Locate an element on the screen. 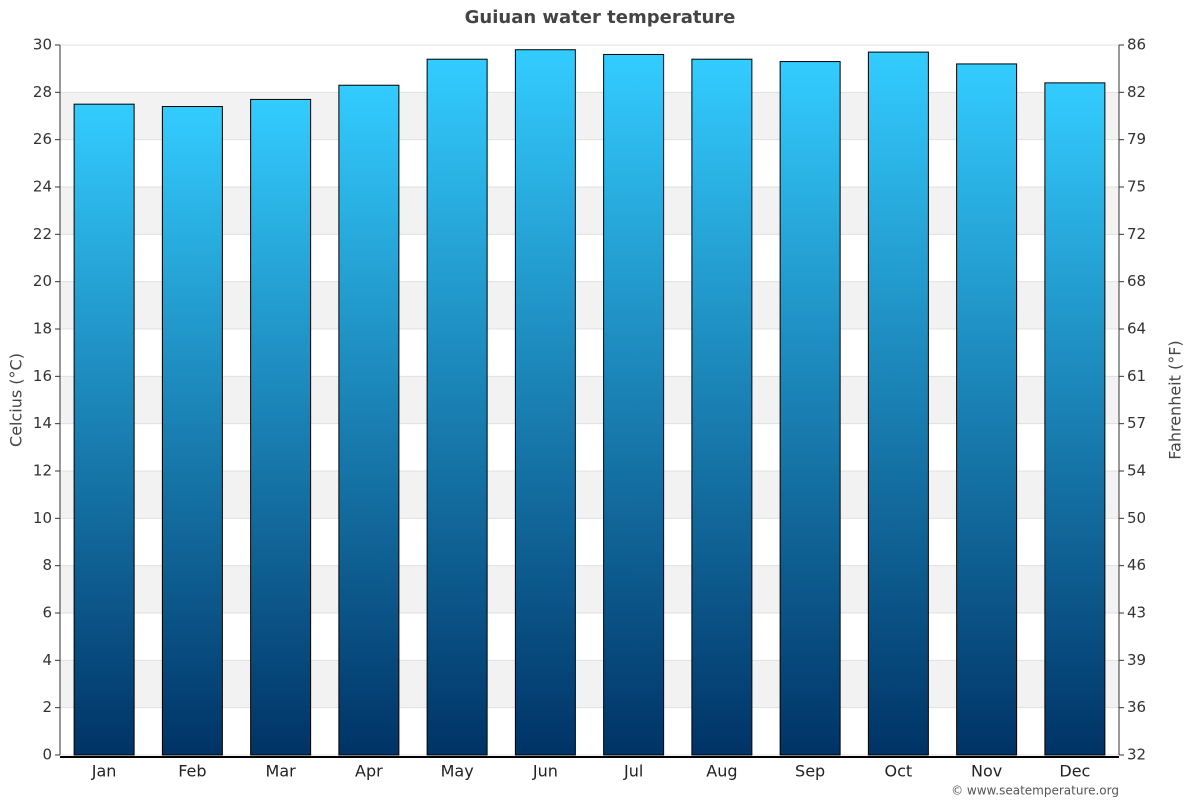  y-tick-label: 4 is located at coordinates (47, 660).